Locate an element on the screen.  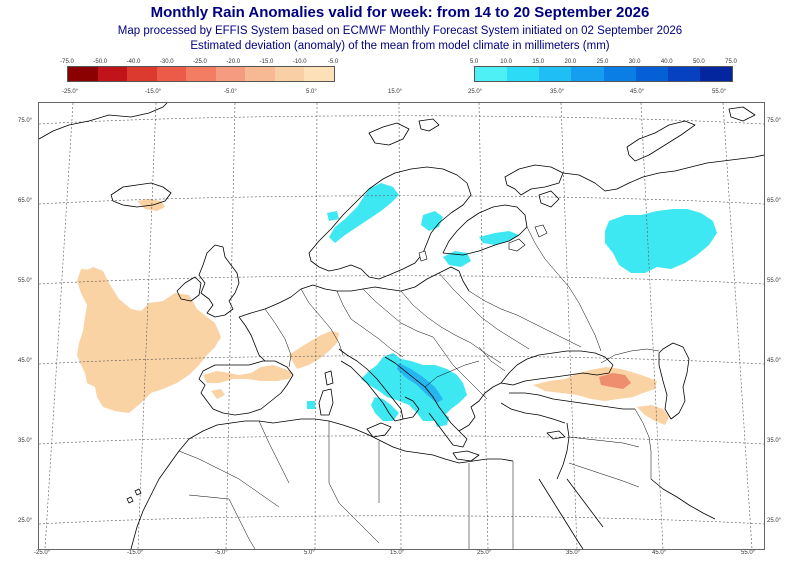
legend-wet-label: 15.0 is located at coordinates (538, 62).